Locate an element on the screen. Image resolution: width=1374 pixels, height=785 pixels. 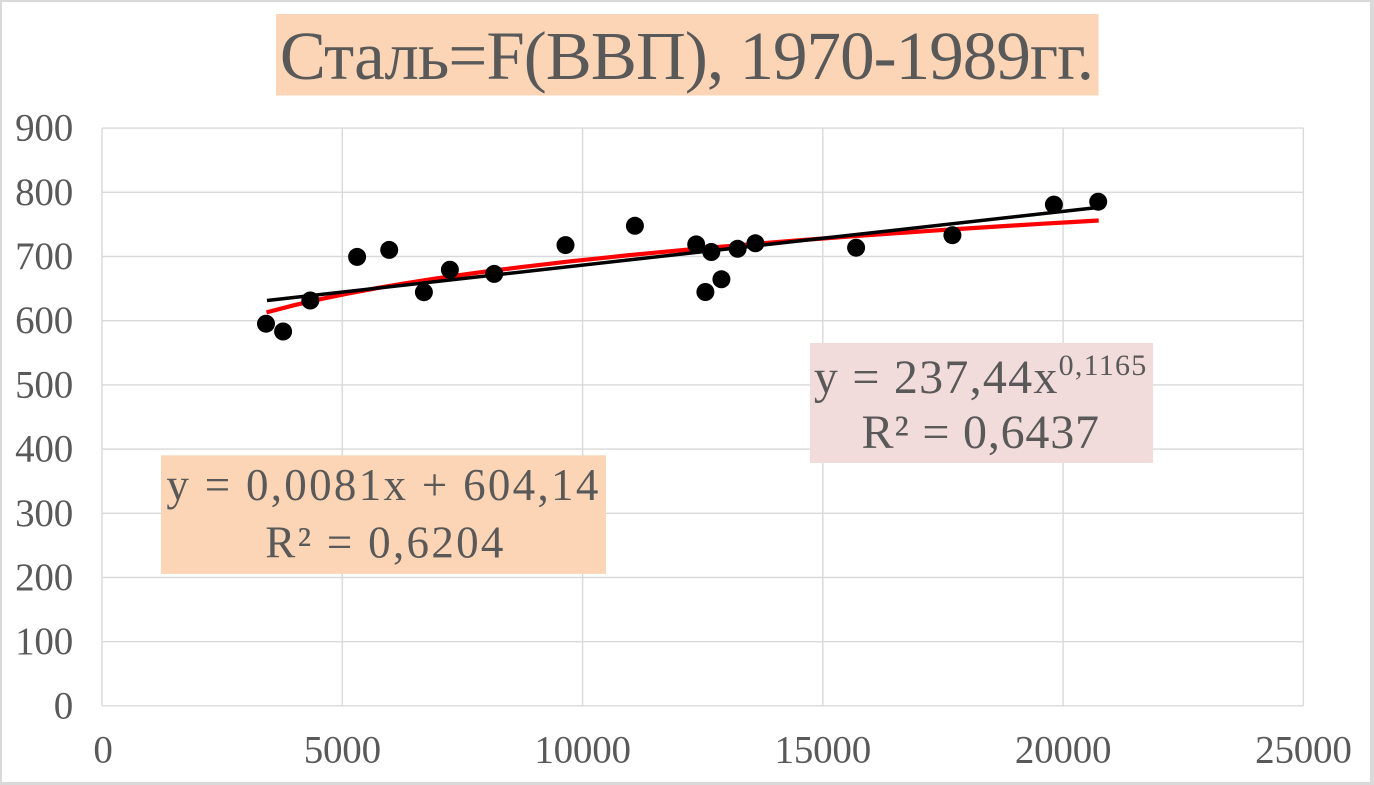
svg-text: 700 is located at coordinates (44, 256).